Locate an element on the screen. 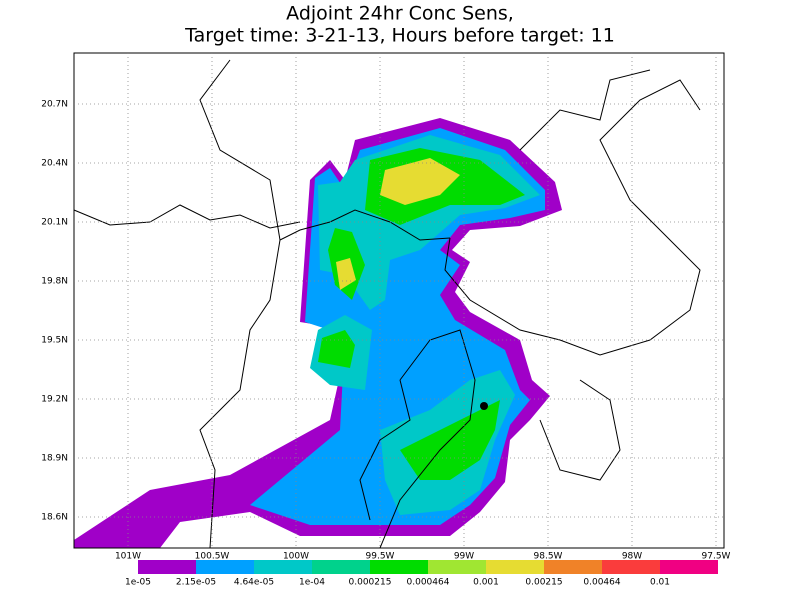 Image resolution: width=800 pixels, height=604 pixels. lon-label: 99.5W is located at coordinates (380, 557).